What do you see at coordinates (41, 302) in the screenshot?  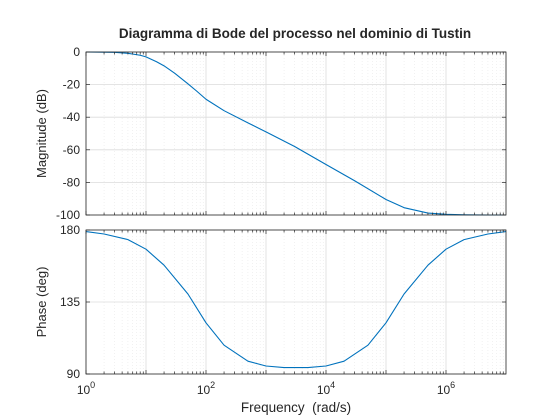 I see `phase-y-axis-label: Phase (deg)` at bounding box center [41, 302].